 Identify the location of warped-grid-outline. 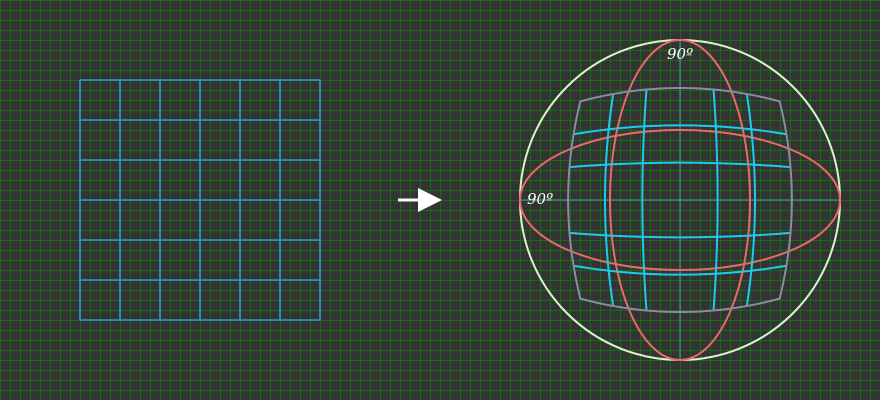
(680, 200).